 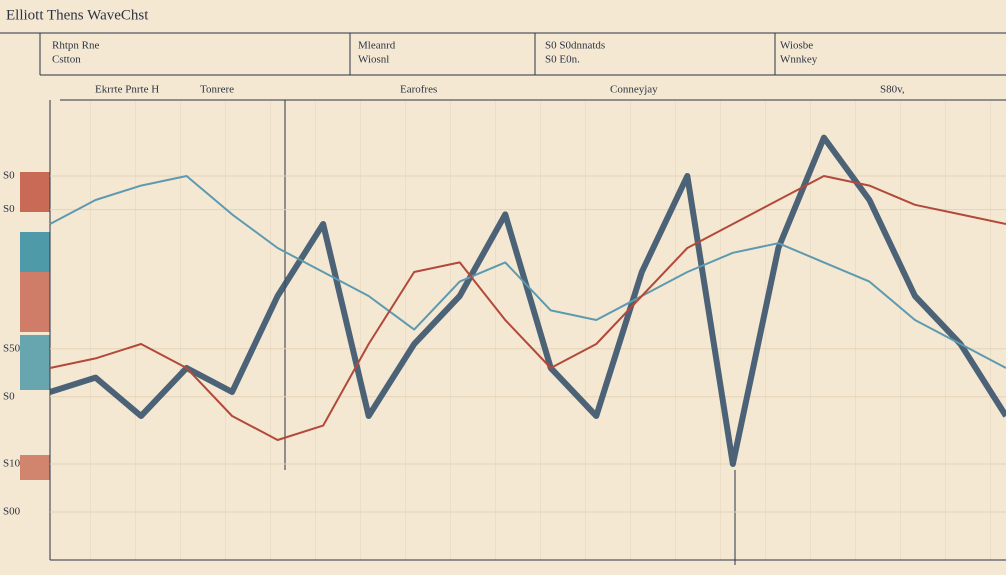 I want to click on header-label: Rhtpn Rne, so click(x=75, y=46).